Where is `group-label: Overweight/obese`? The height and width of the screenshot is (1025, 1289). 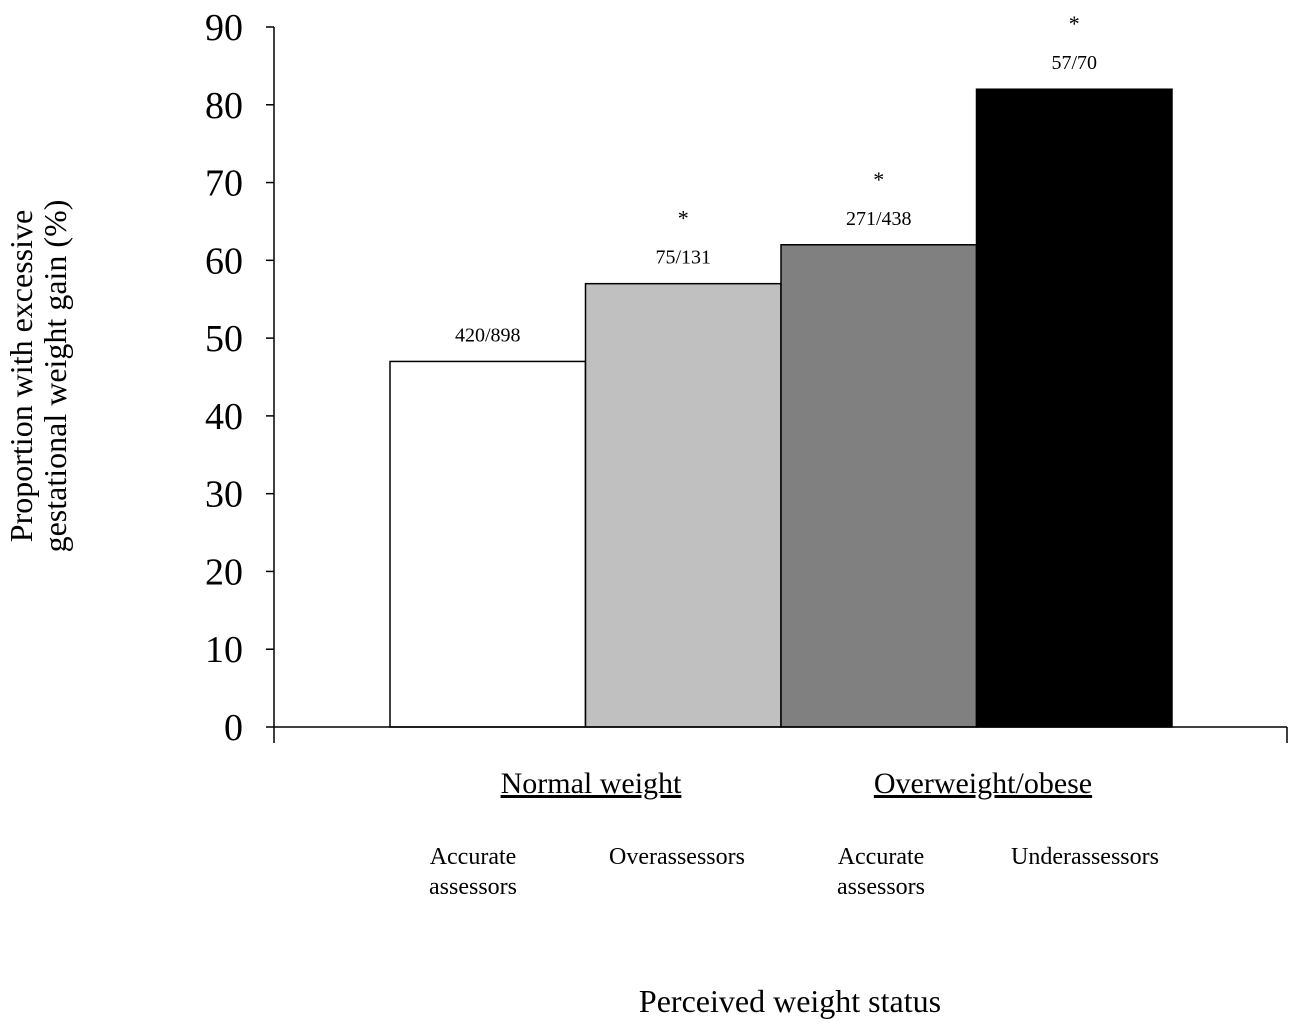
group-label: Overweight/obese is located at coordinates (983, 783).